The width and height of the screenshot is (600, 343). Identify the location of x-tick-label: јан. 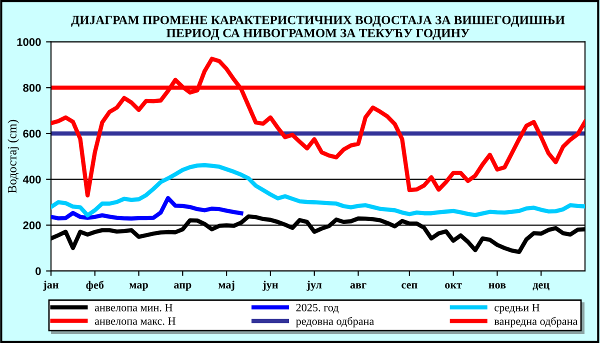
(51, 285).